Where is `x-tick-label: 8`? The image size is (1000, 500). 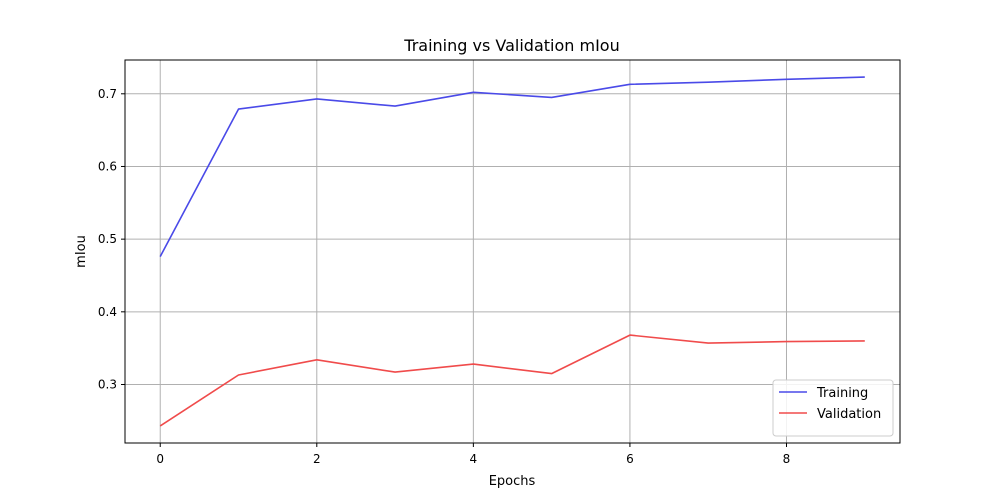 x-tick-label: 8 is located at coordinates (787, 459).